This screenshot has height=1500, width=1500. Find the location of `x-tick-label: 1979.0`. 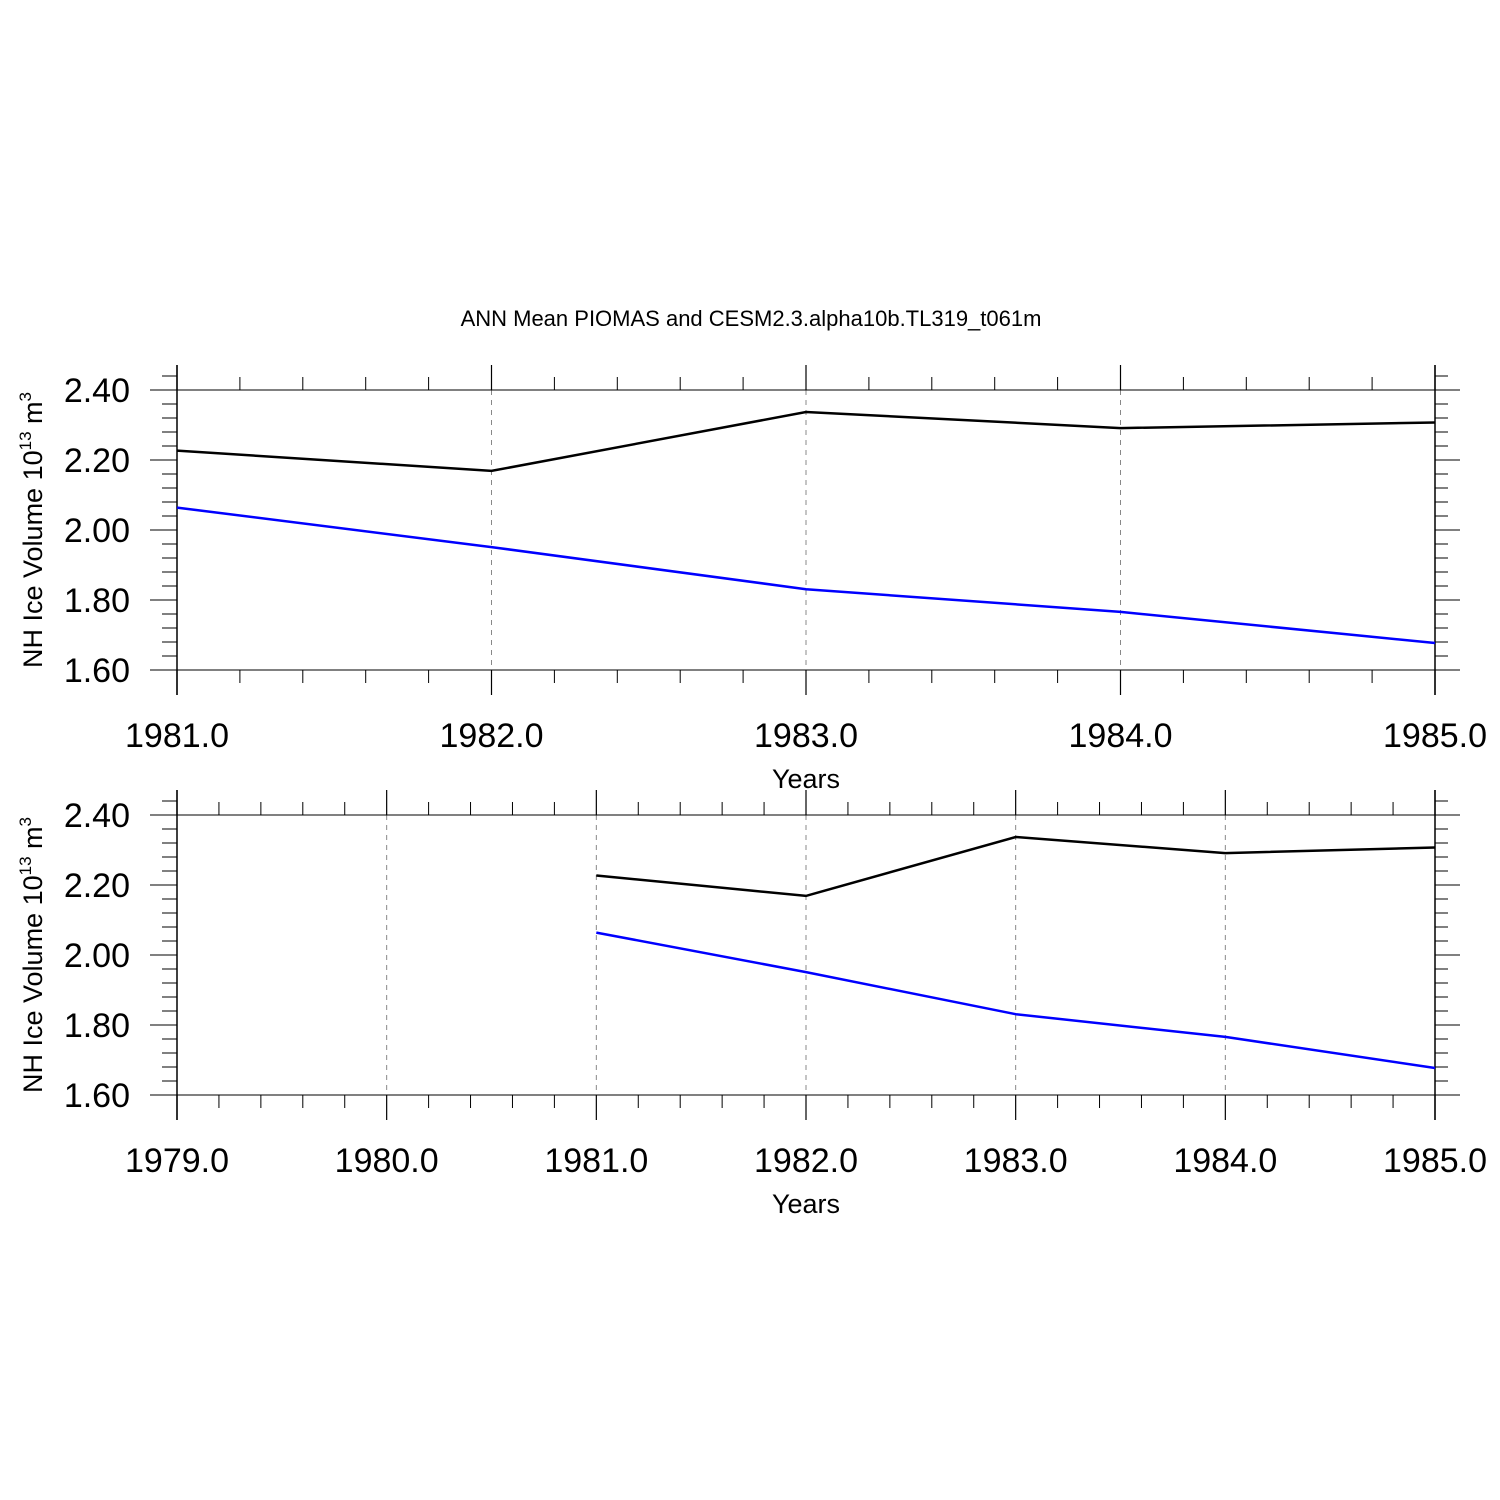

x-tick-label: 1979.0 is located at coordinates (177, 1161).